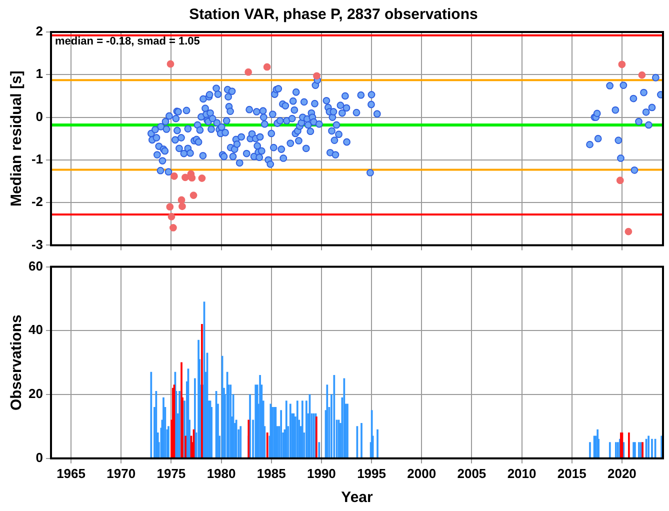 The image size is (669, 511). Describe the element at coordinates (271, 473) in the screenshot. I see `x-tick-label: 1985` at that location.